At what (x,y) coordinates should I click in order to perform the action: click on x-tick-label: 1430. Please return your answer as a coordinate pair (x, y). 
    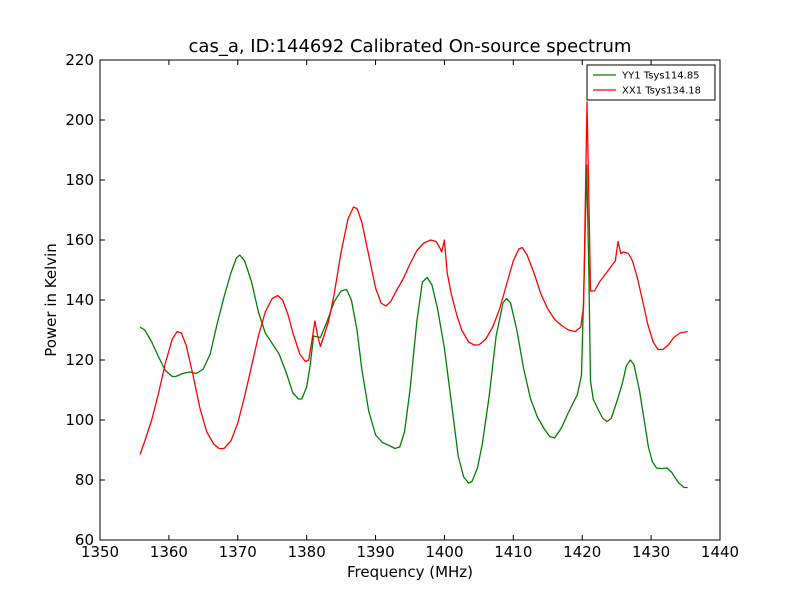
    Looking at the image, I should click on (651, 552).